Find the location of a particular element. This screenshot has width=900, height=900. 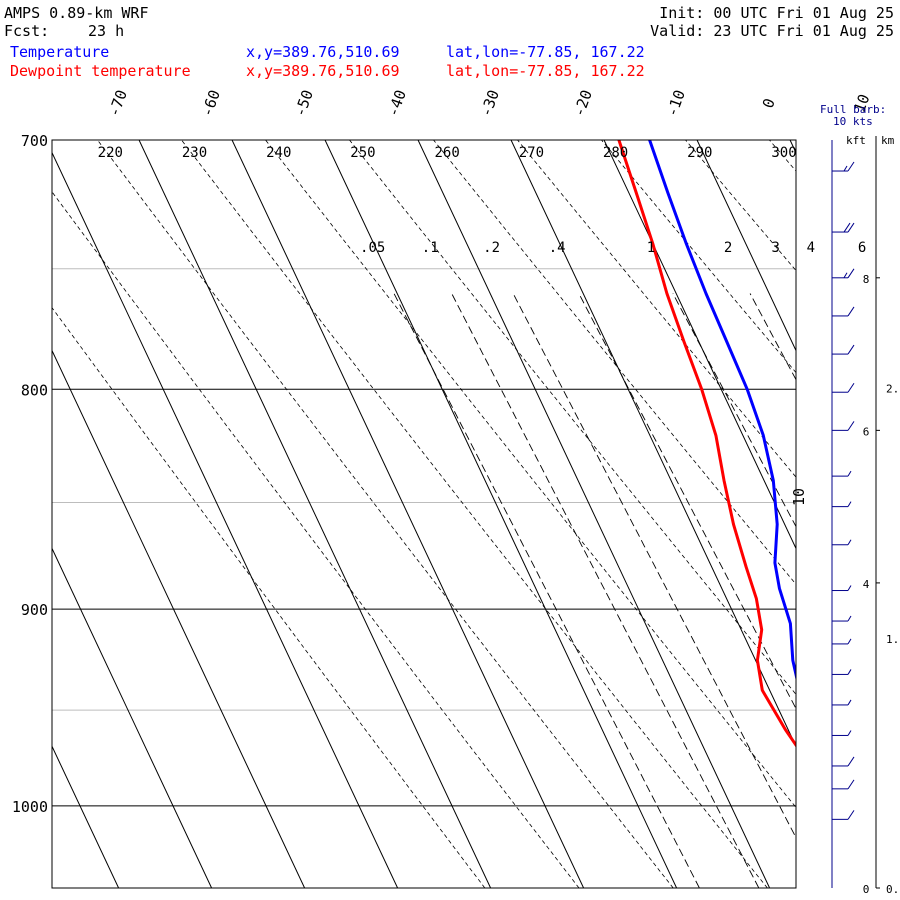

kft-tick-label-4: 4 is located at coordinates (866, 584).